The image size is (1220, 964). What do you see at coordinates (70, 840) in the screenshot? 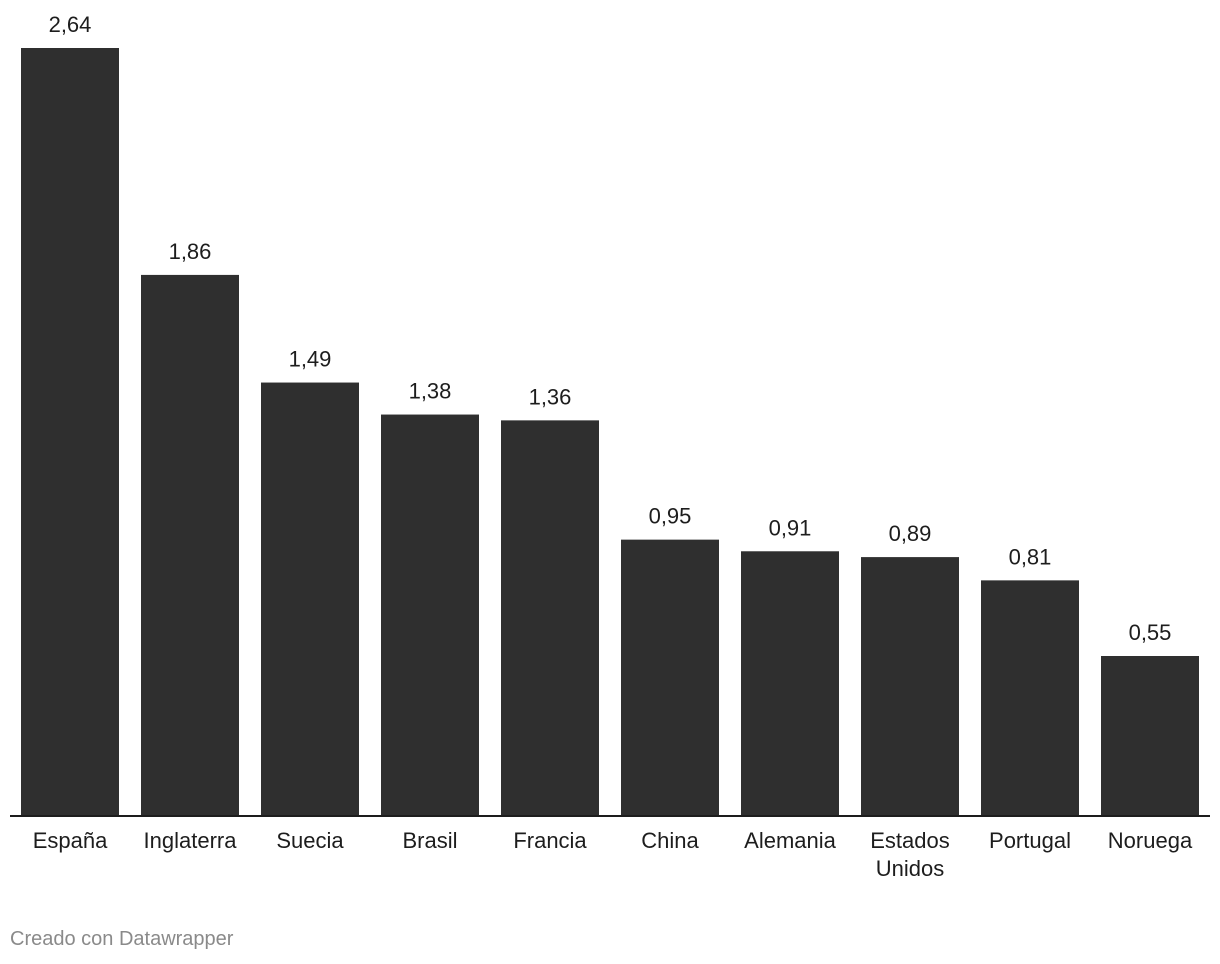
I see `category-label: España` at bounding box center [70, 840].